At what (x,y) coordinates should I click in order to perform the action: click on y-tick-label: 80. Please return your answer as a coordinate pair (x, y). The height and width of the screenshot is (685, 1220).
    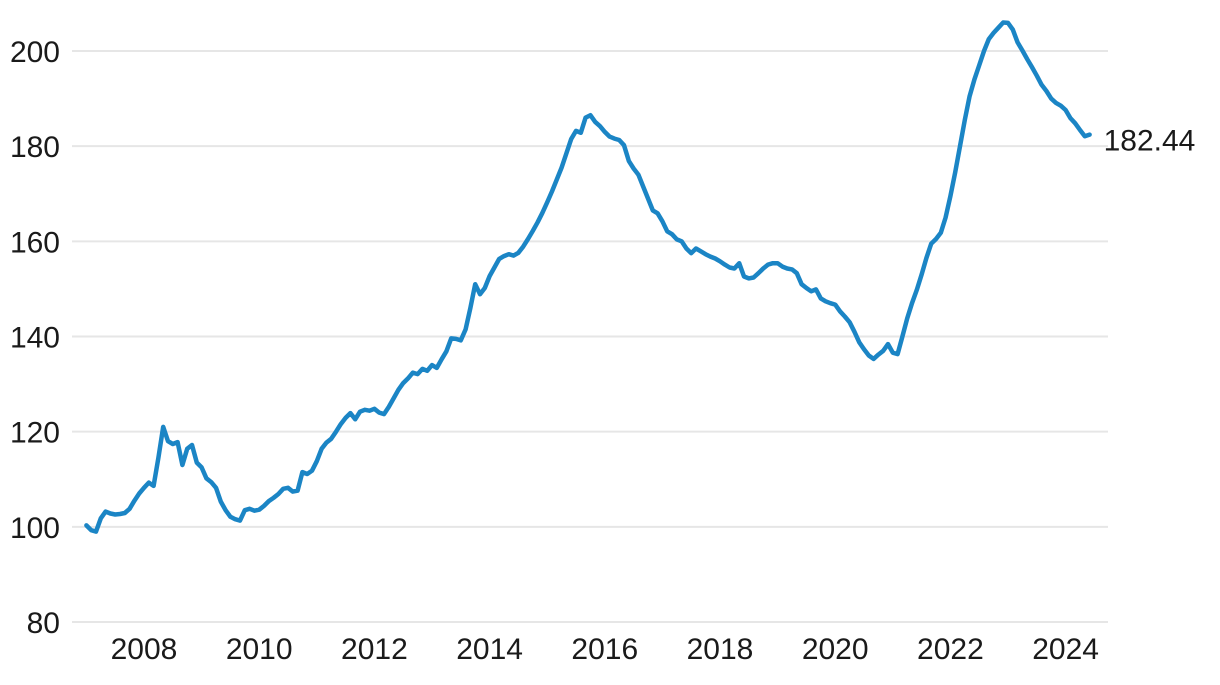
    Looking at the image, I should click on (43, 623).